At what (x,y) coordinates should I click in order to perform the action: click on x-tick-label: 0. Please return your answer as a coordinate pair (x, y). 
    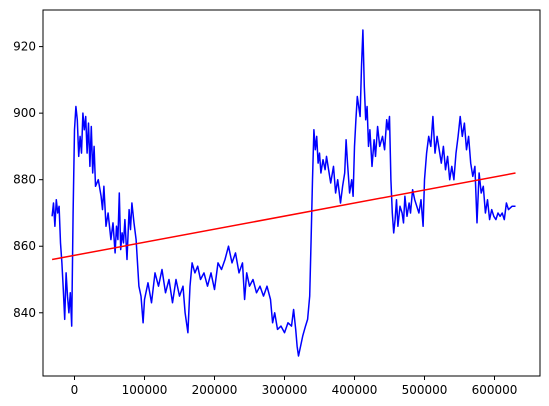
    Looking at the image, I should click on (75, 390).